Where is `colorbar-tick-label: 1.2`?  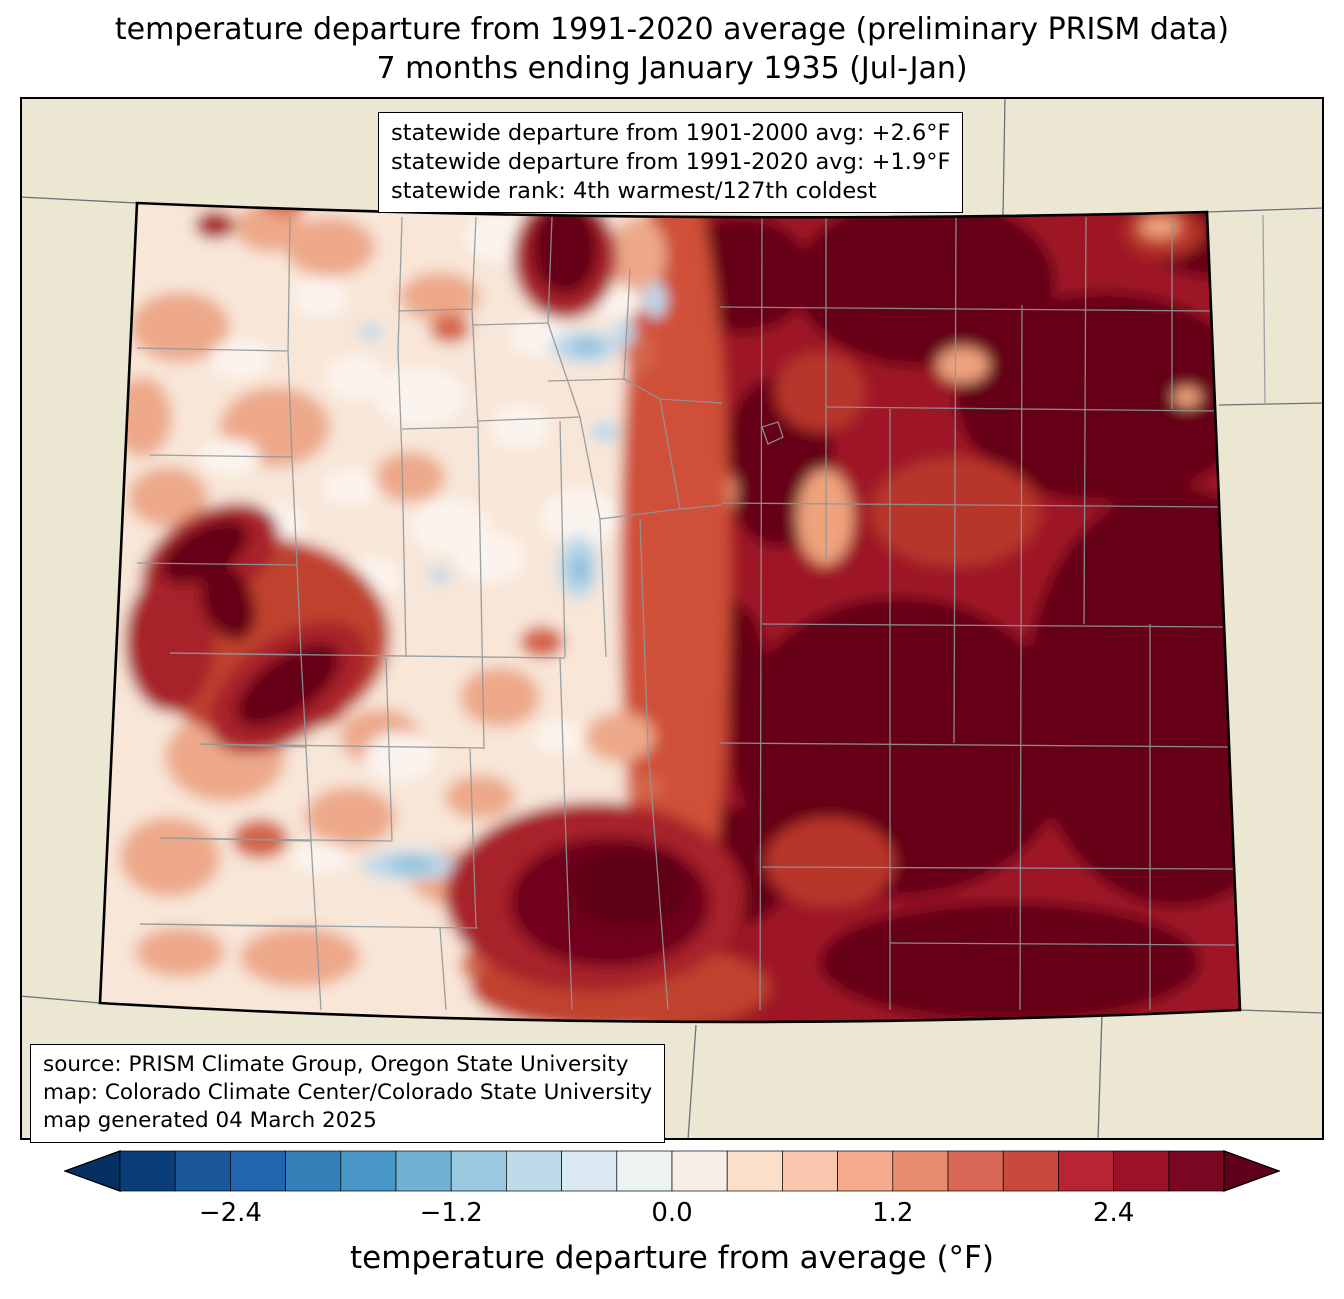
colorbar-tick-label: 1.2 is located at coordinates (893, 1213).